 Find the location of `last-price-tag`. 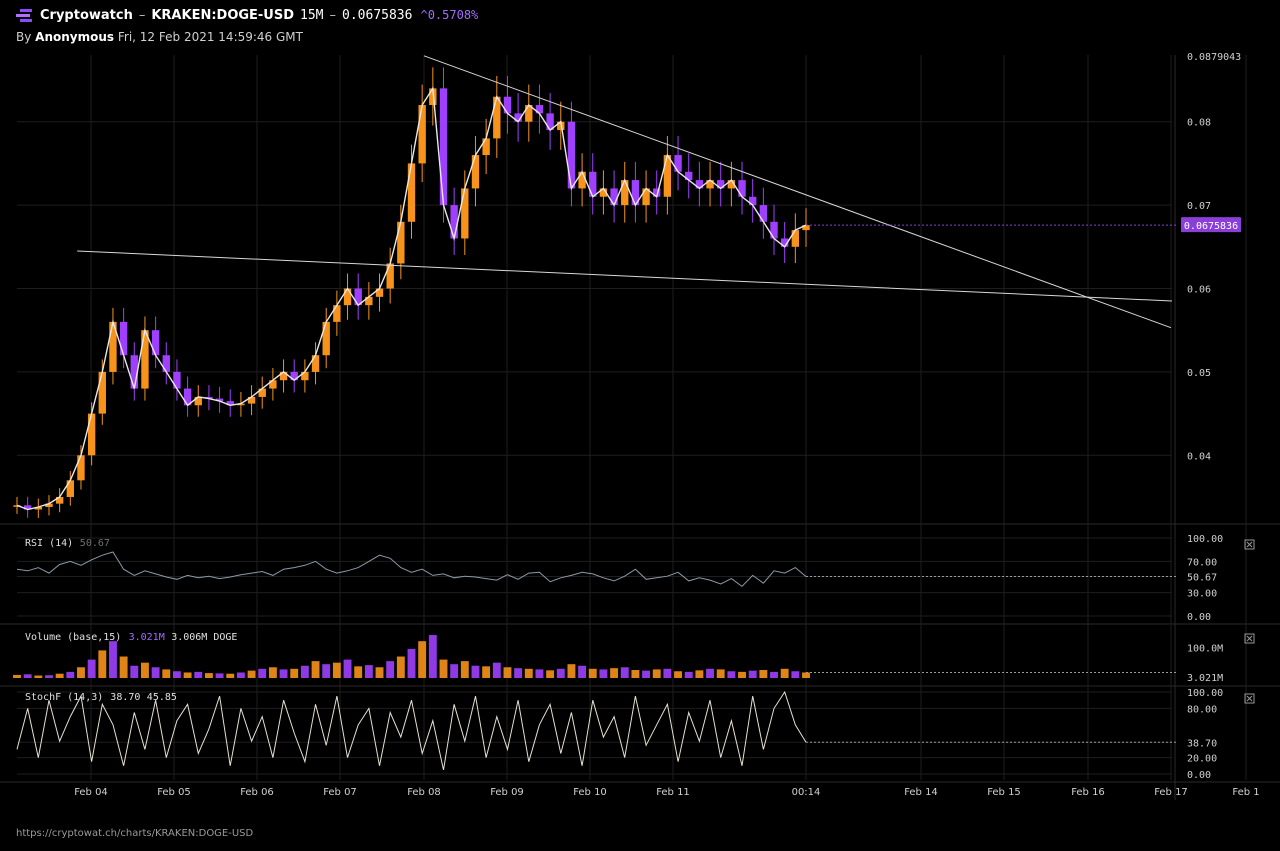

last-price-tag is located at coordinates (1211, 225).